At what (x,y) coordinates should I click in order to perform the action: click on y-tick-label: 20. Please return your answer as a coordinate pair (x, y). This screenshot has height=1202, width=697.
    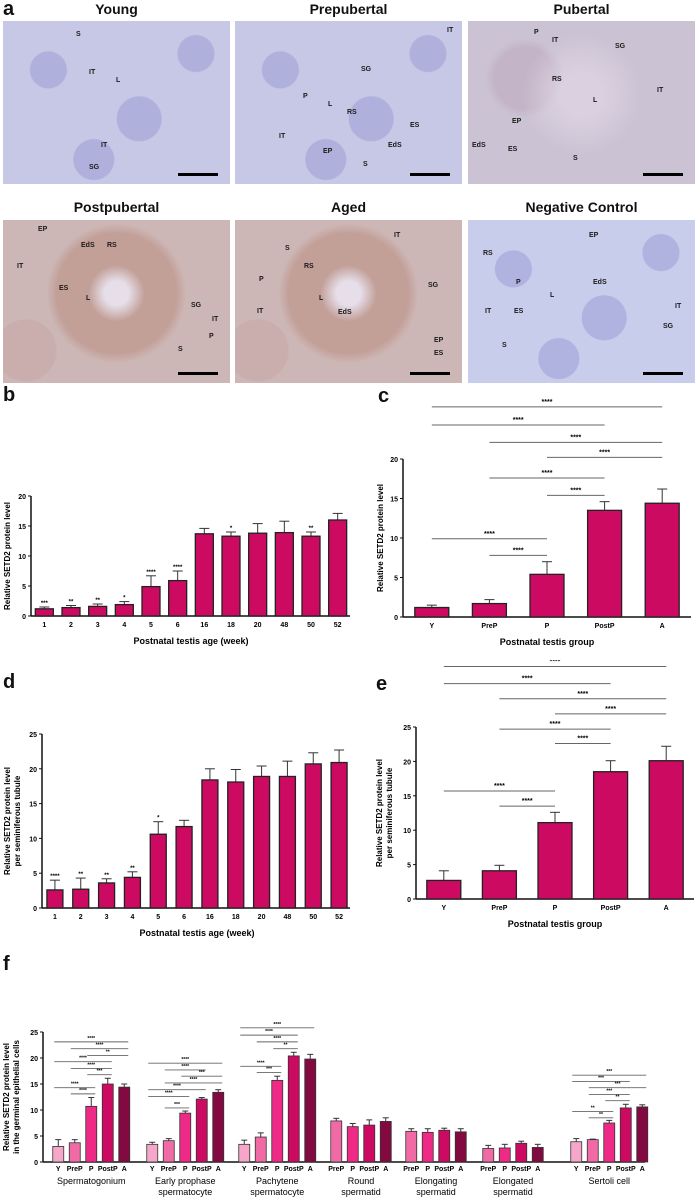
    Looking at the image, I should click on (407, 762).